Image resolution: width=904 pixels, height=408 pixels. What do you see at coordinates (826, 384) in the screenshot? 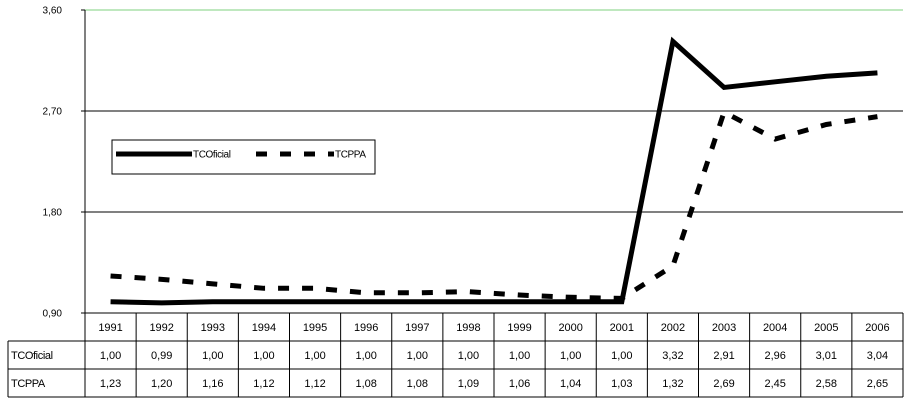
I see `table-cell-value: 2,58` at bounding box center [826, 384].